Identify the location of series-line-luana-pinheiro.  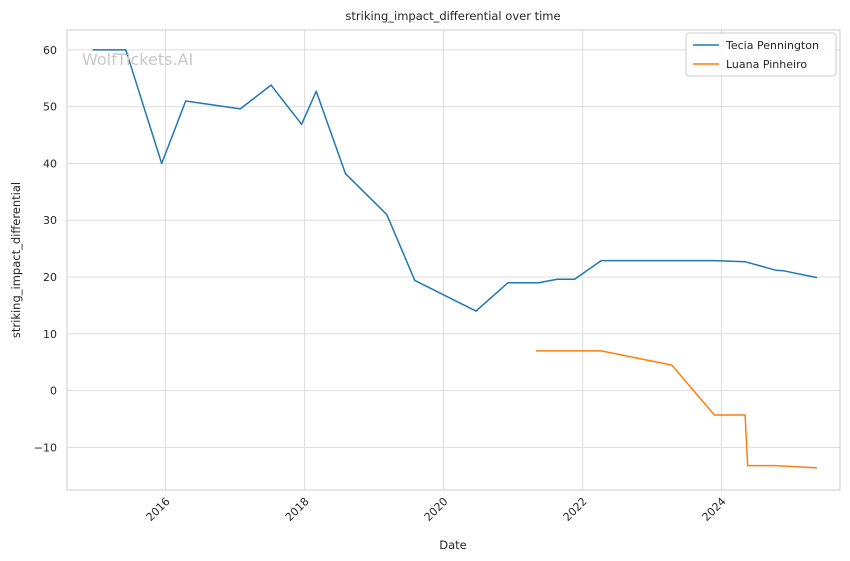
(677, 409).